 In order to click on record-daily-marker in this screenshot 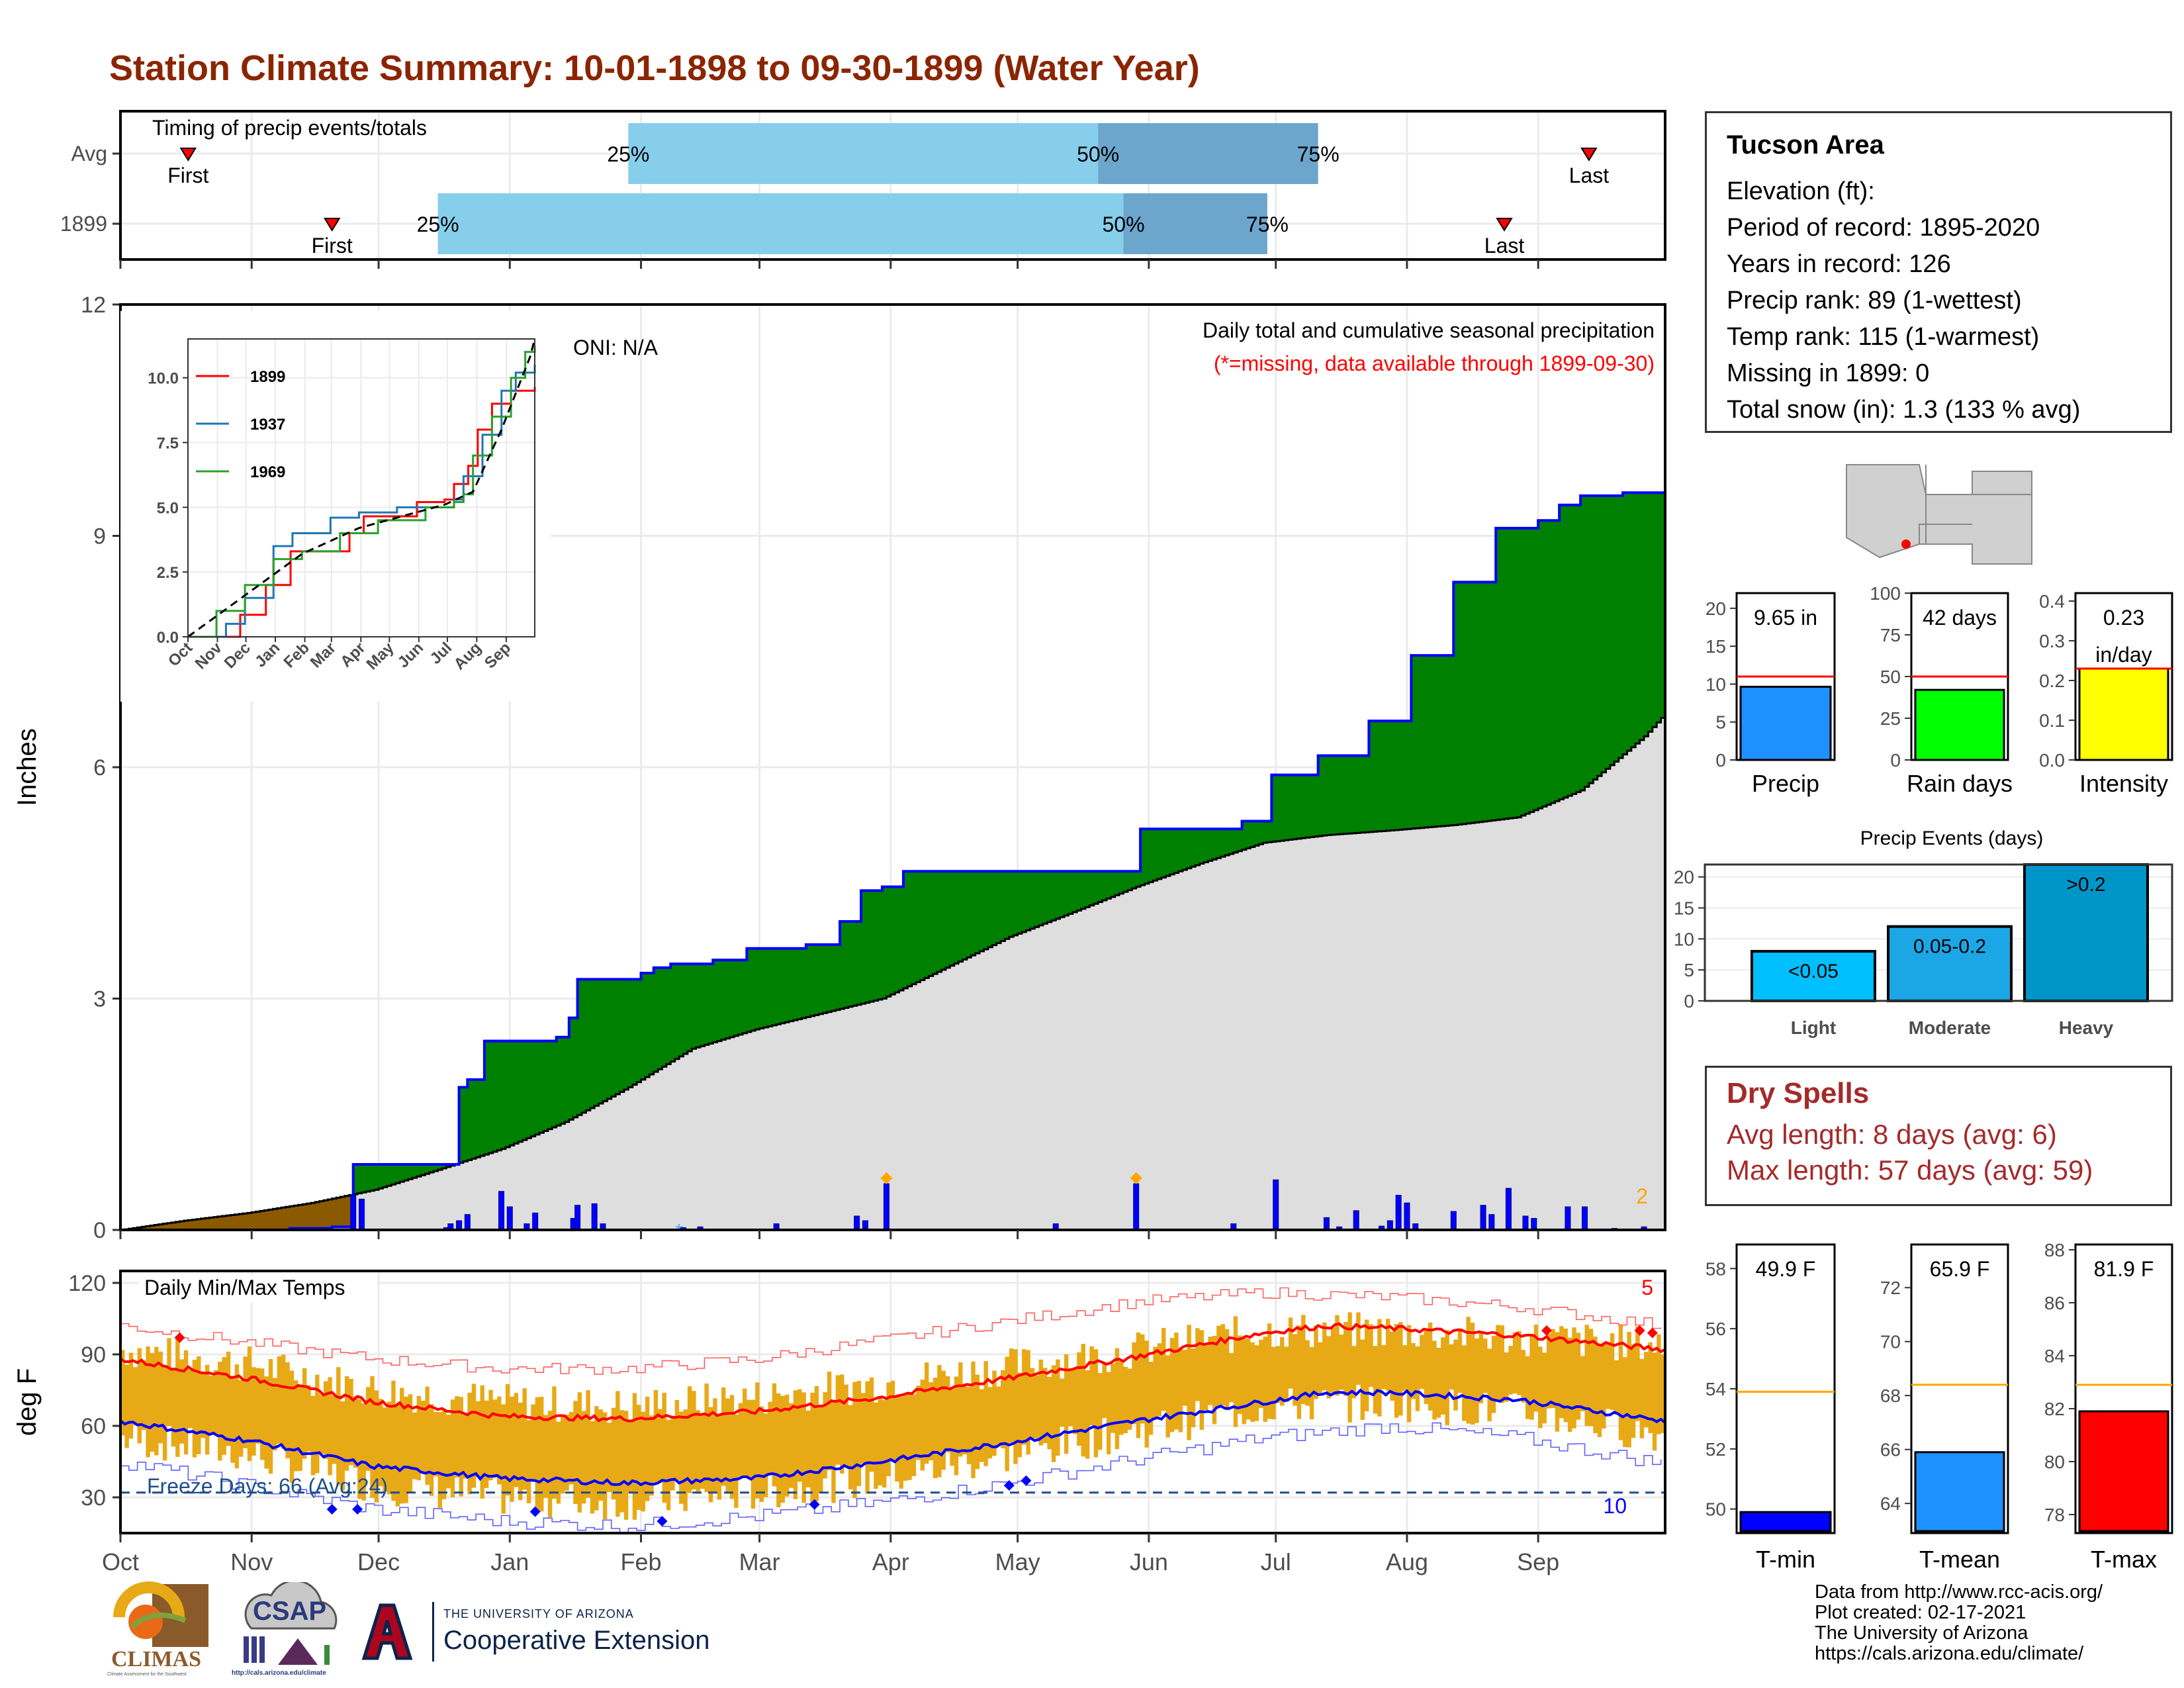, I will do `click(886, 1178)`.